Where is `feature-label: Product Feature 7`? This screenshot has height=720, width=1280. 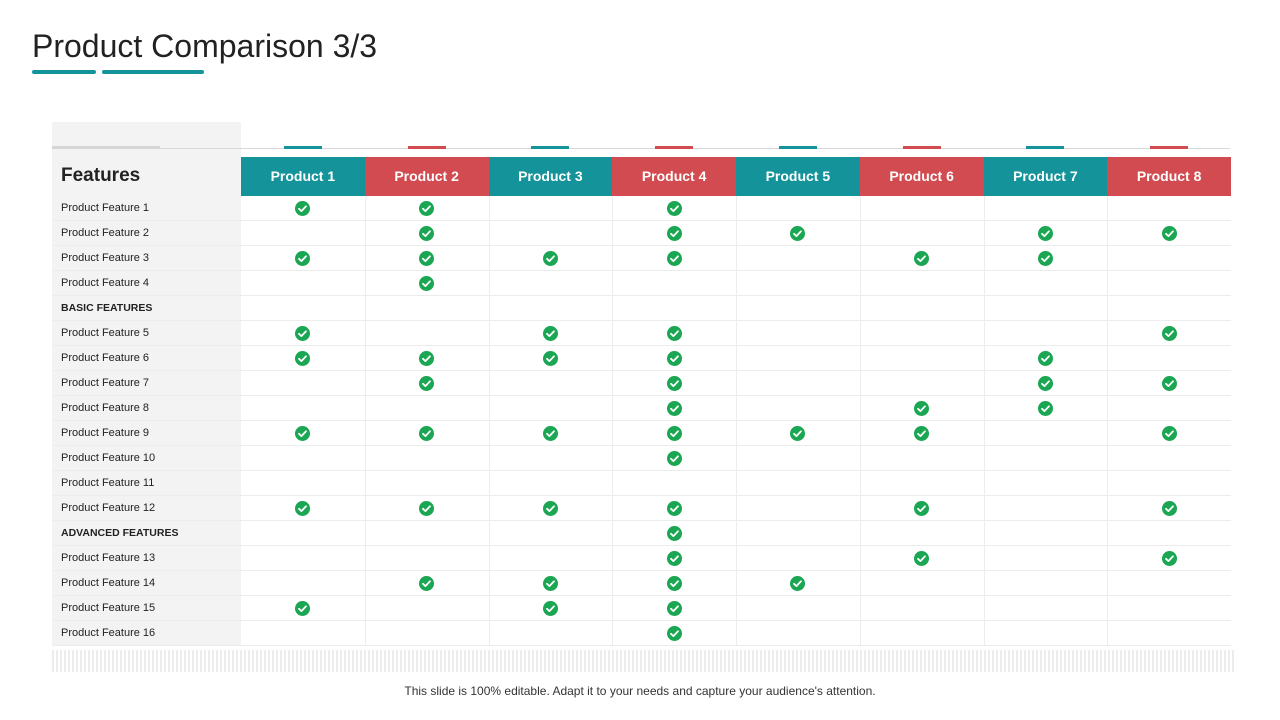 feature-label: Product Feature 7 is located at coordinates (105, 383).